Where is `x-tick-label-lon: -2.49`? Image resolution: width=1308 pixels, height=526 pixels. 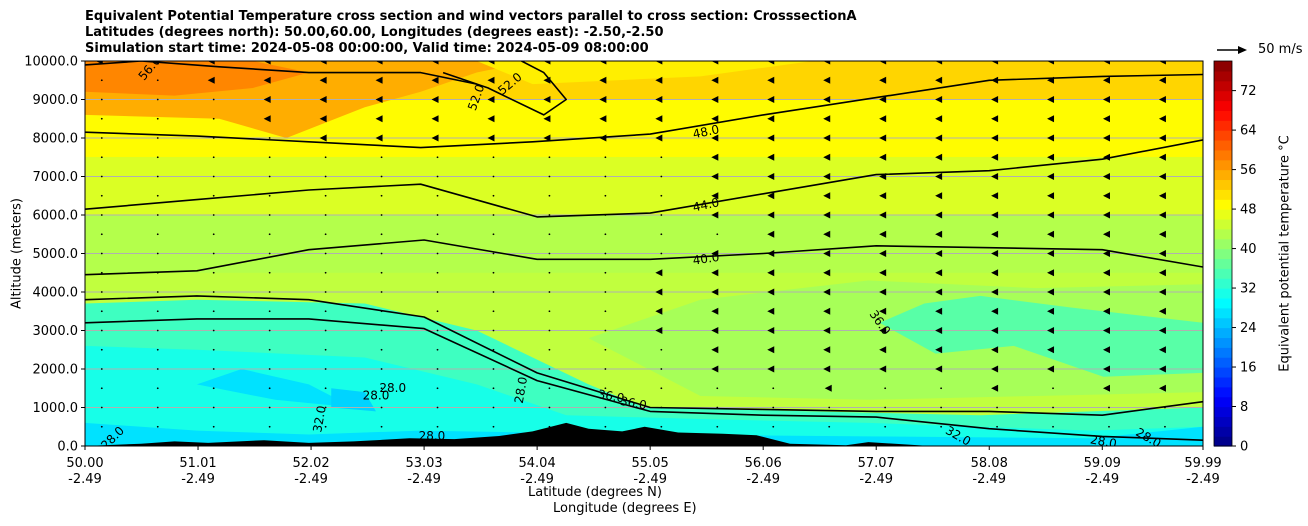
x-tick-label-lon: -2.49 is located at coordinates (989, 479).